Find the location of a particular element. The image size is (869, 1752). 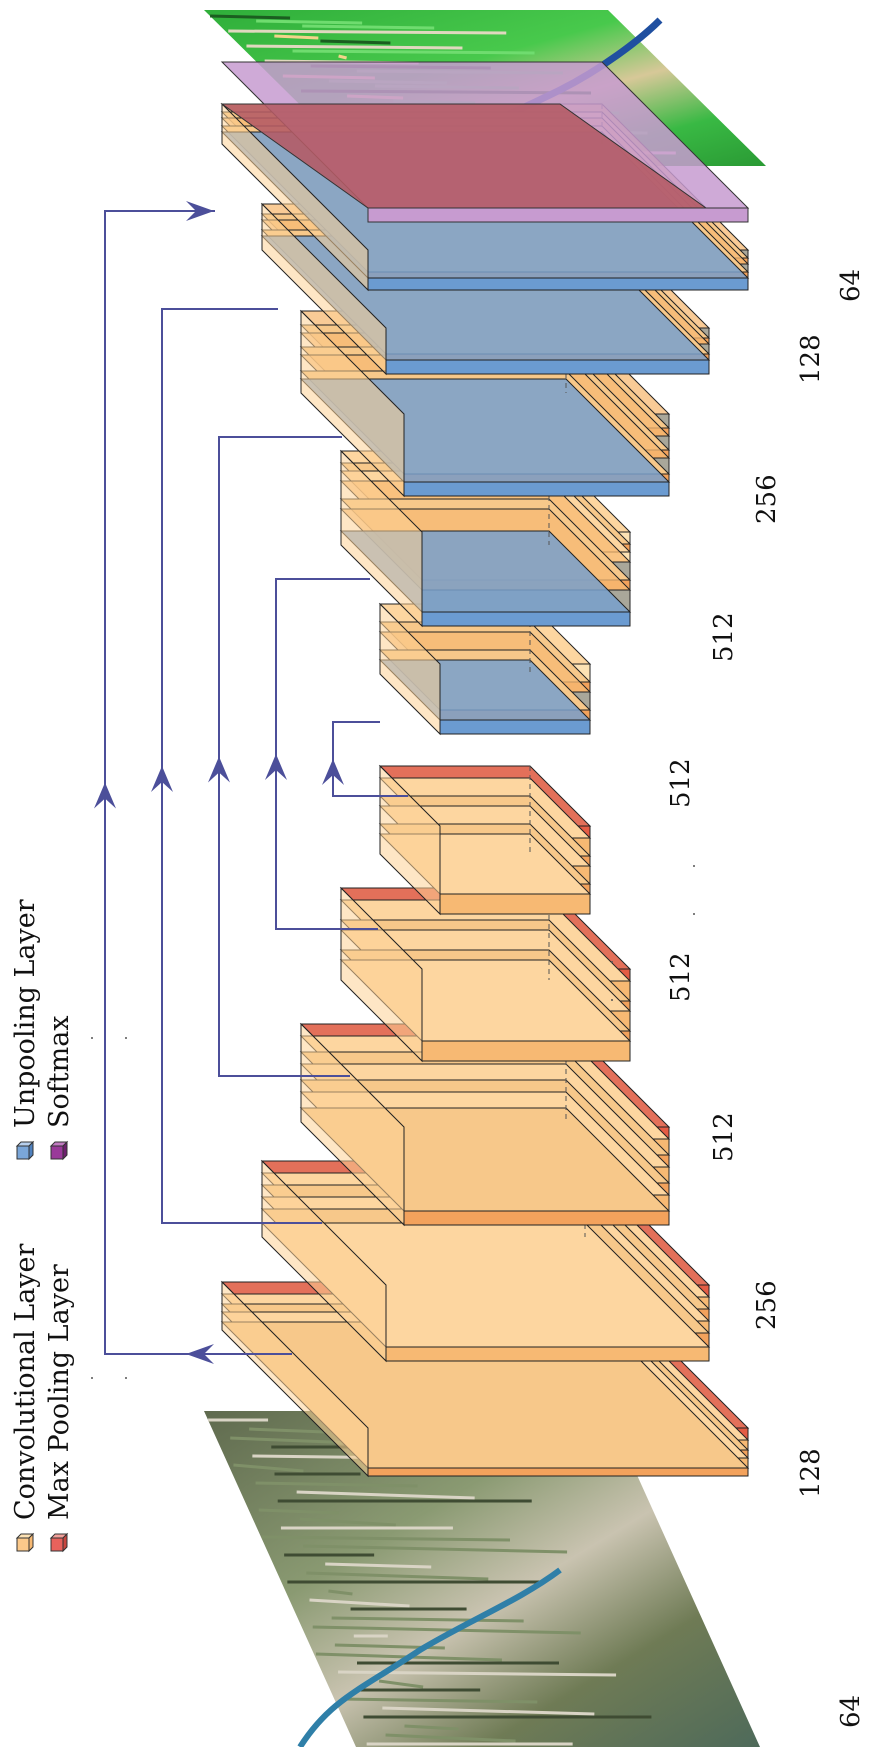

encoder-channels-2: 128 is located at coordinates (811, 1473).